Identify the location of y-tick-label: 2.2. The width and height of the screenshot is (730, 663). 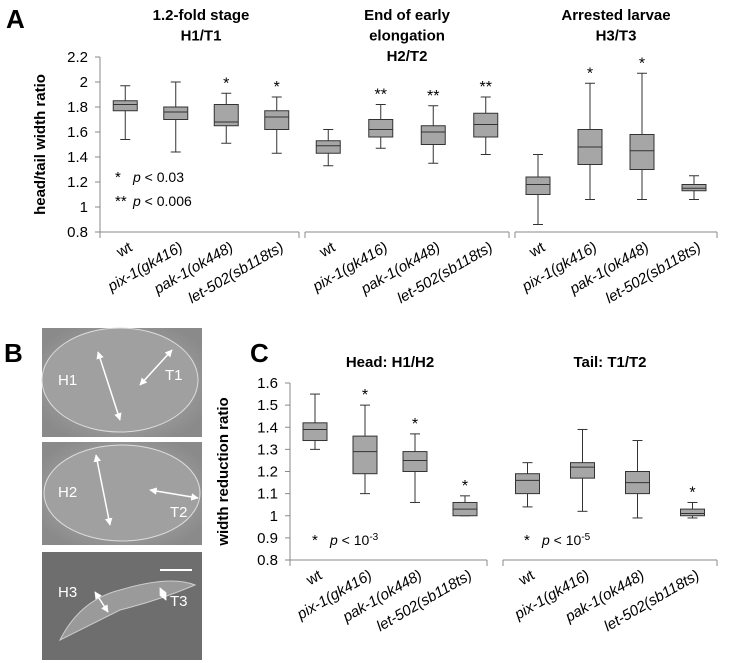
(77, 57).